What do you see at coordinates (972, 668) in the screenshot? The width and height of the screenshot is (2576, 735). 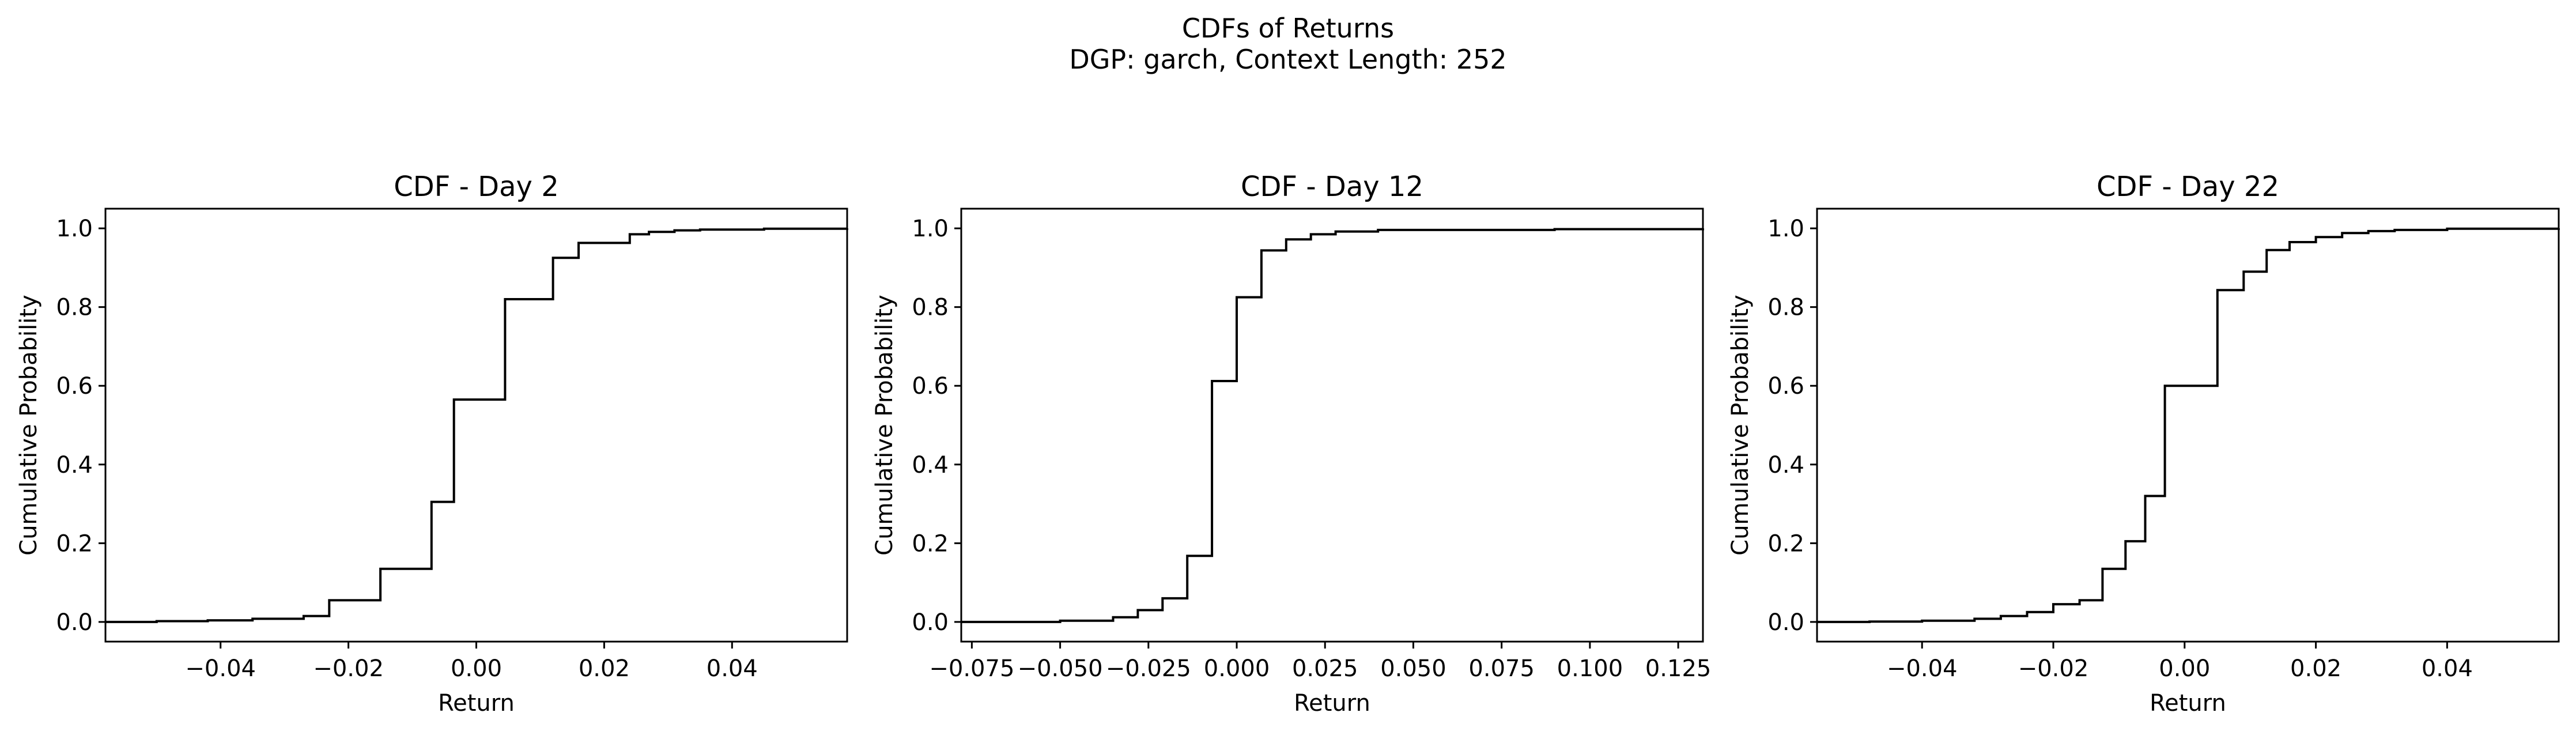 I see `x-tick-label: −0.075` at bounding box center [972, 668].